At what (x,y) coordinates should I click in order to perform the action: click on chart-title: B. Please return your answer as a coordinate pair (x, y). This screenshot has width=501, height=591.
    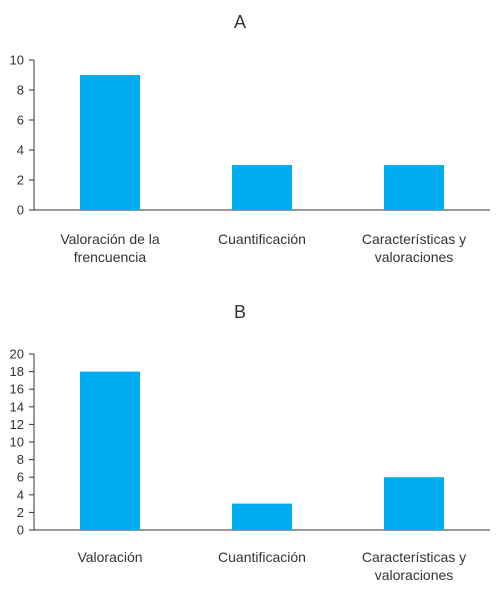
    Looking at the image, I should click on (240, 312).